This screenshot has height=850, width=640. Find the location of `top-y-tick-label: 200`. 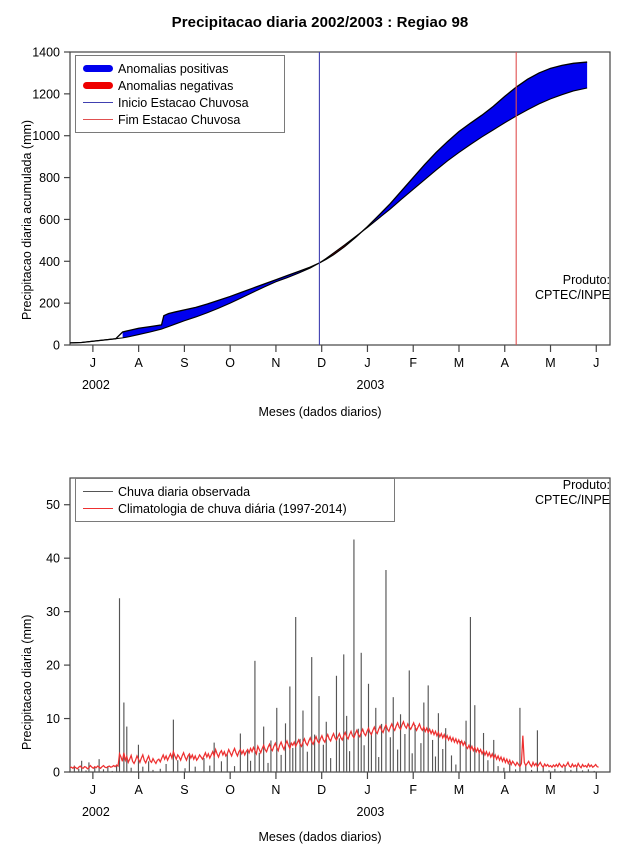

top-y-tick-label: 200 is located at coordinates (49, 304).